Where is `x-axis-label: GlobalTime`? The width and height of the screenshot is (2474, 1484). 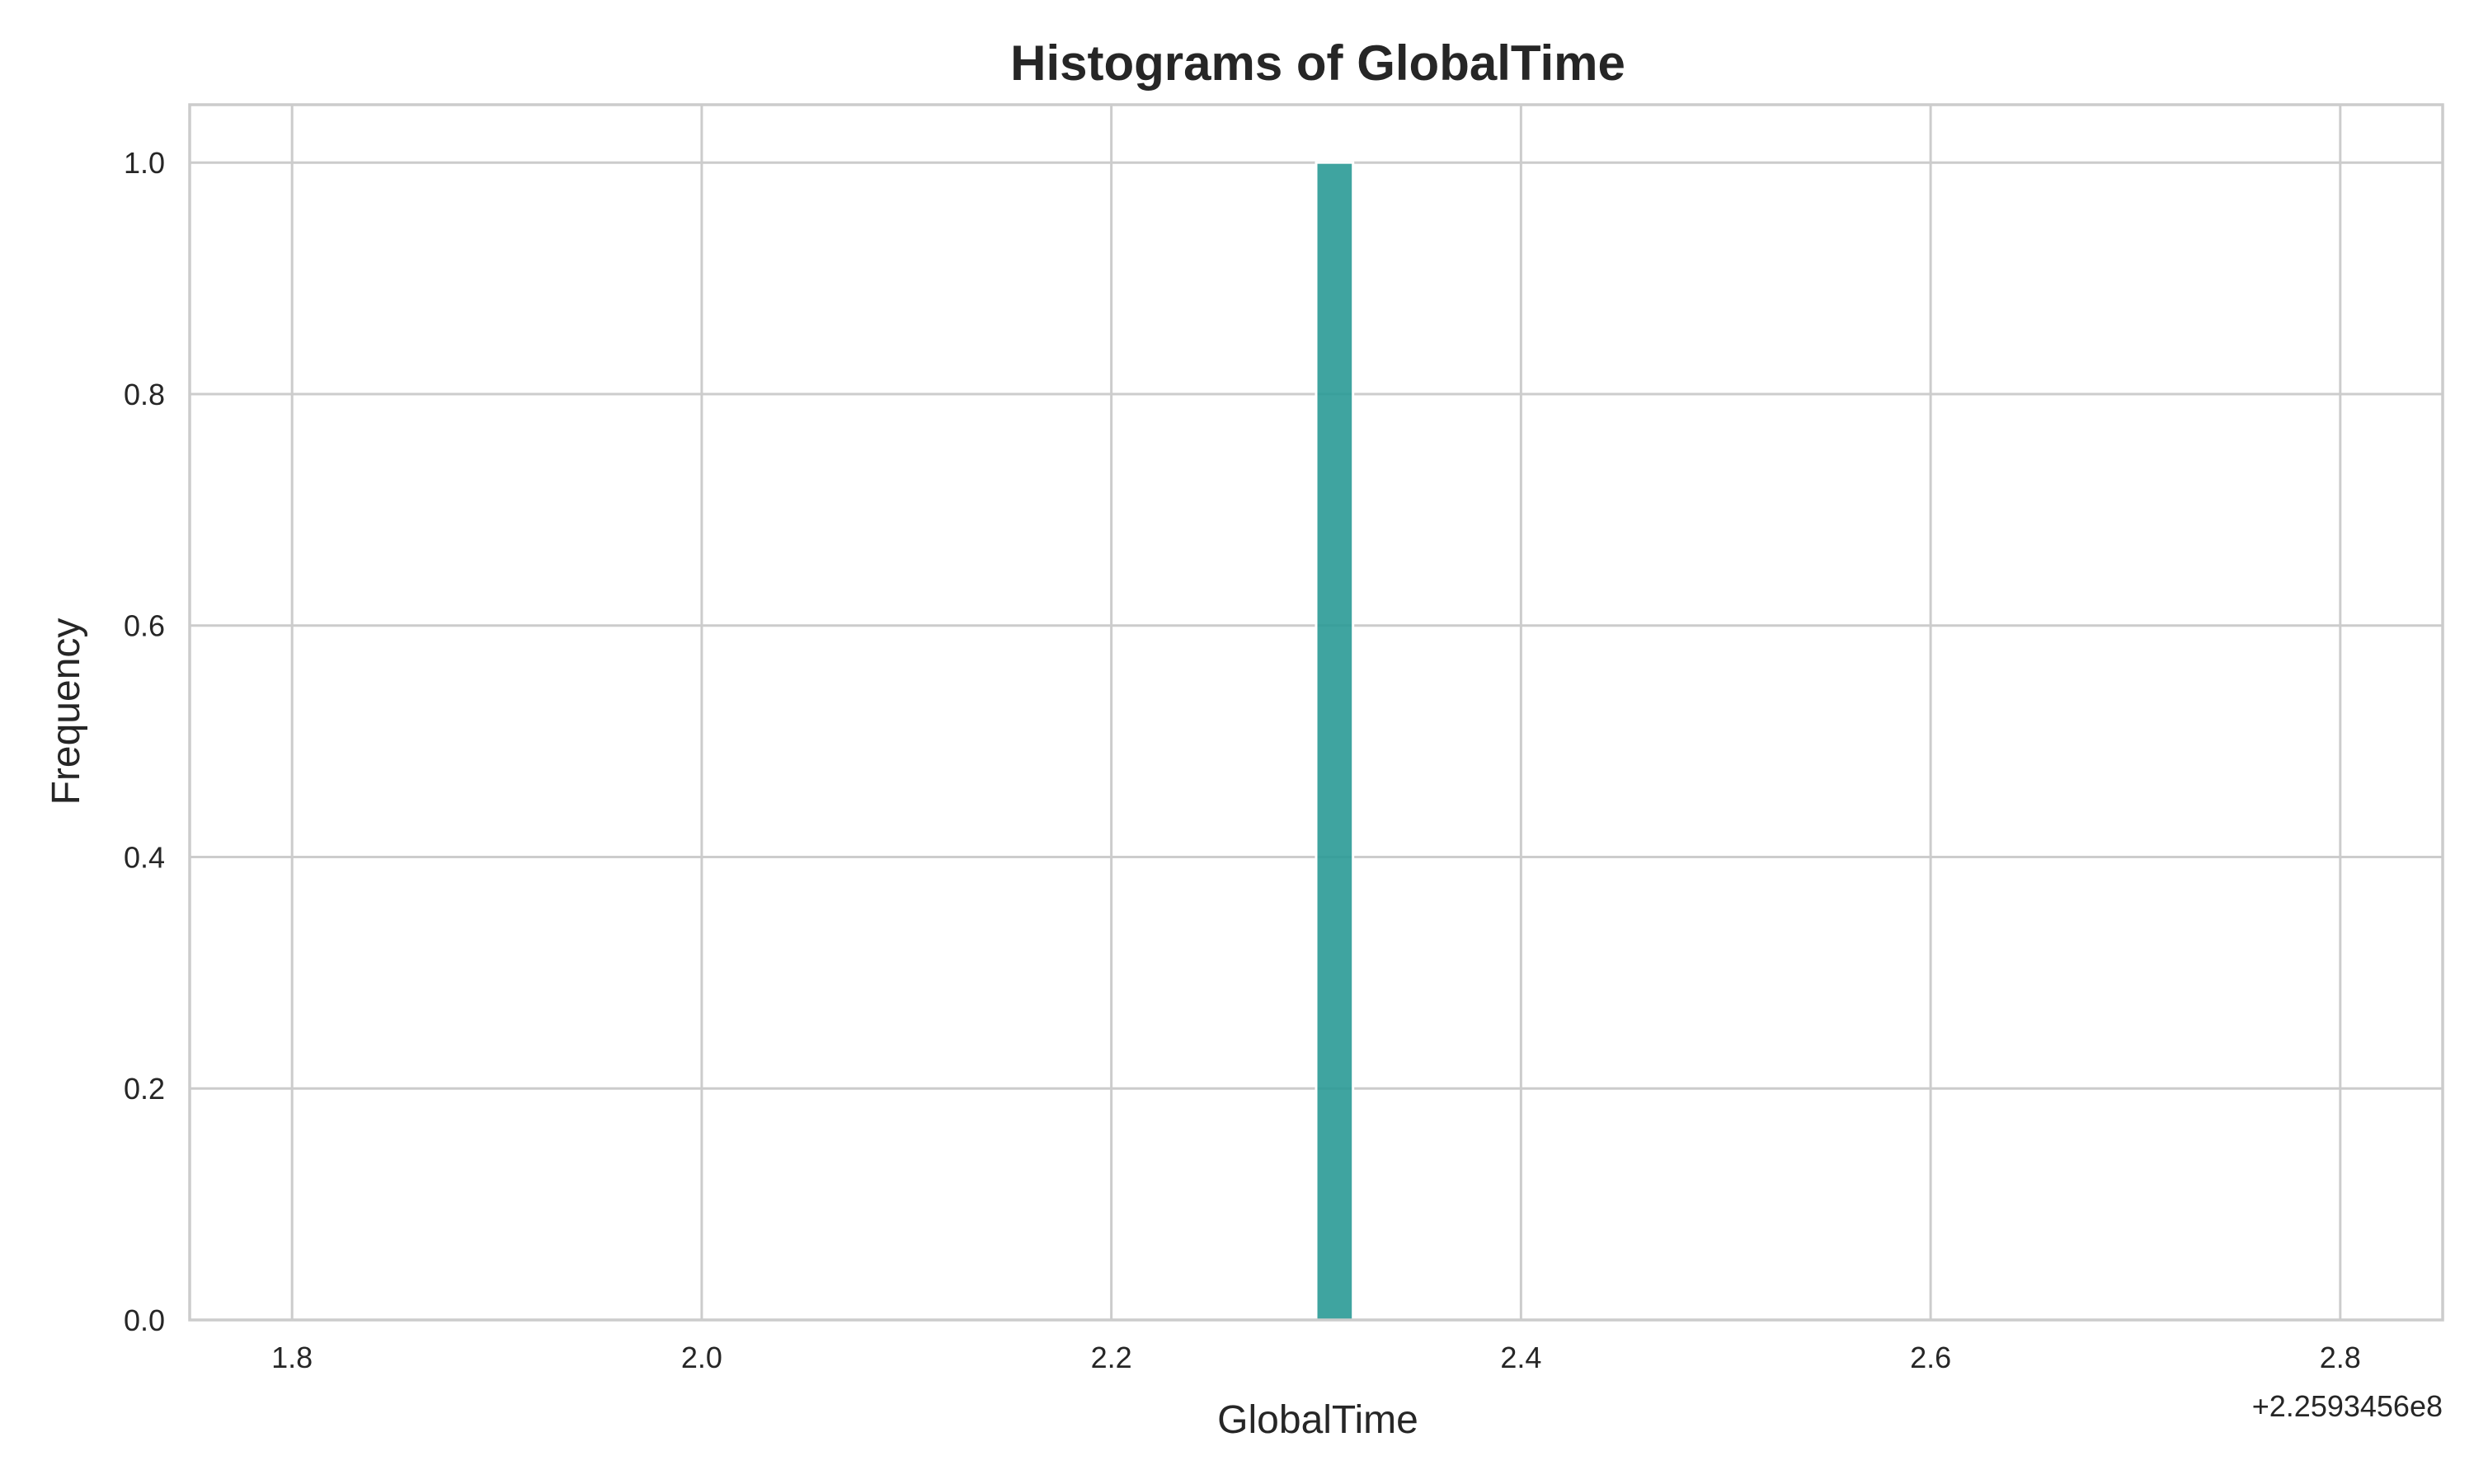
x-axis-label: GlobalTime is located at coordinates (1317, 1420).